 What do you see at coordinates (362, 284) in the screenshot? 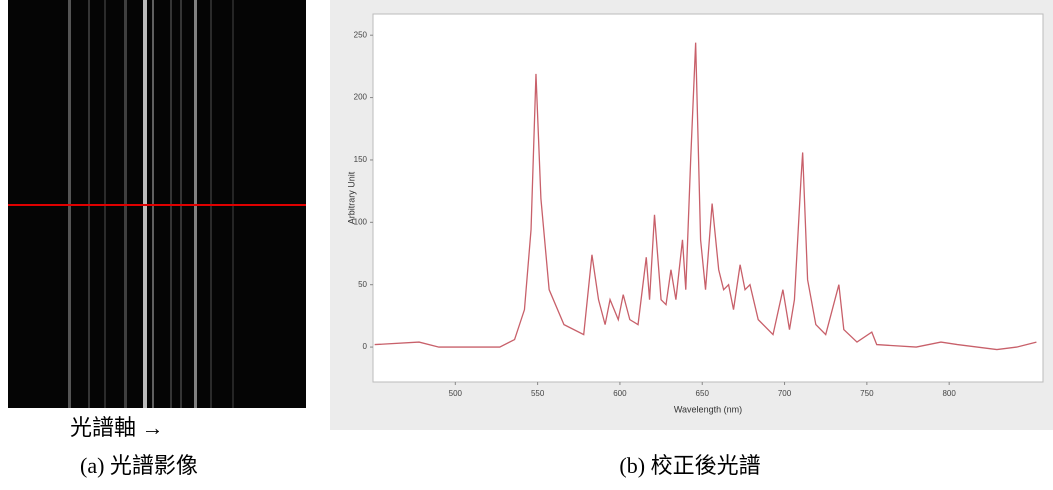
I see `y-tick-label: 50` at bounding box center [362, 284].